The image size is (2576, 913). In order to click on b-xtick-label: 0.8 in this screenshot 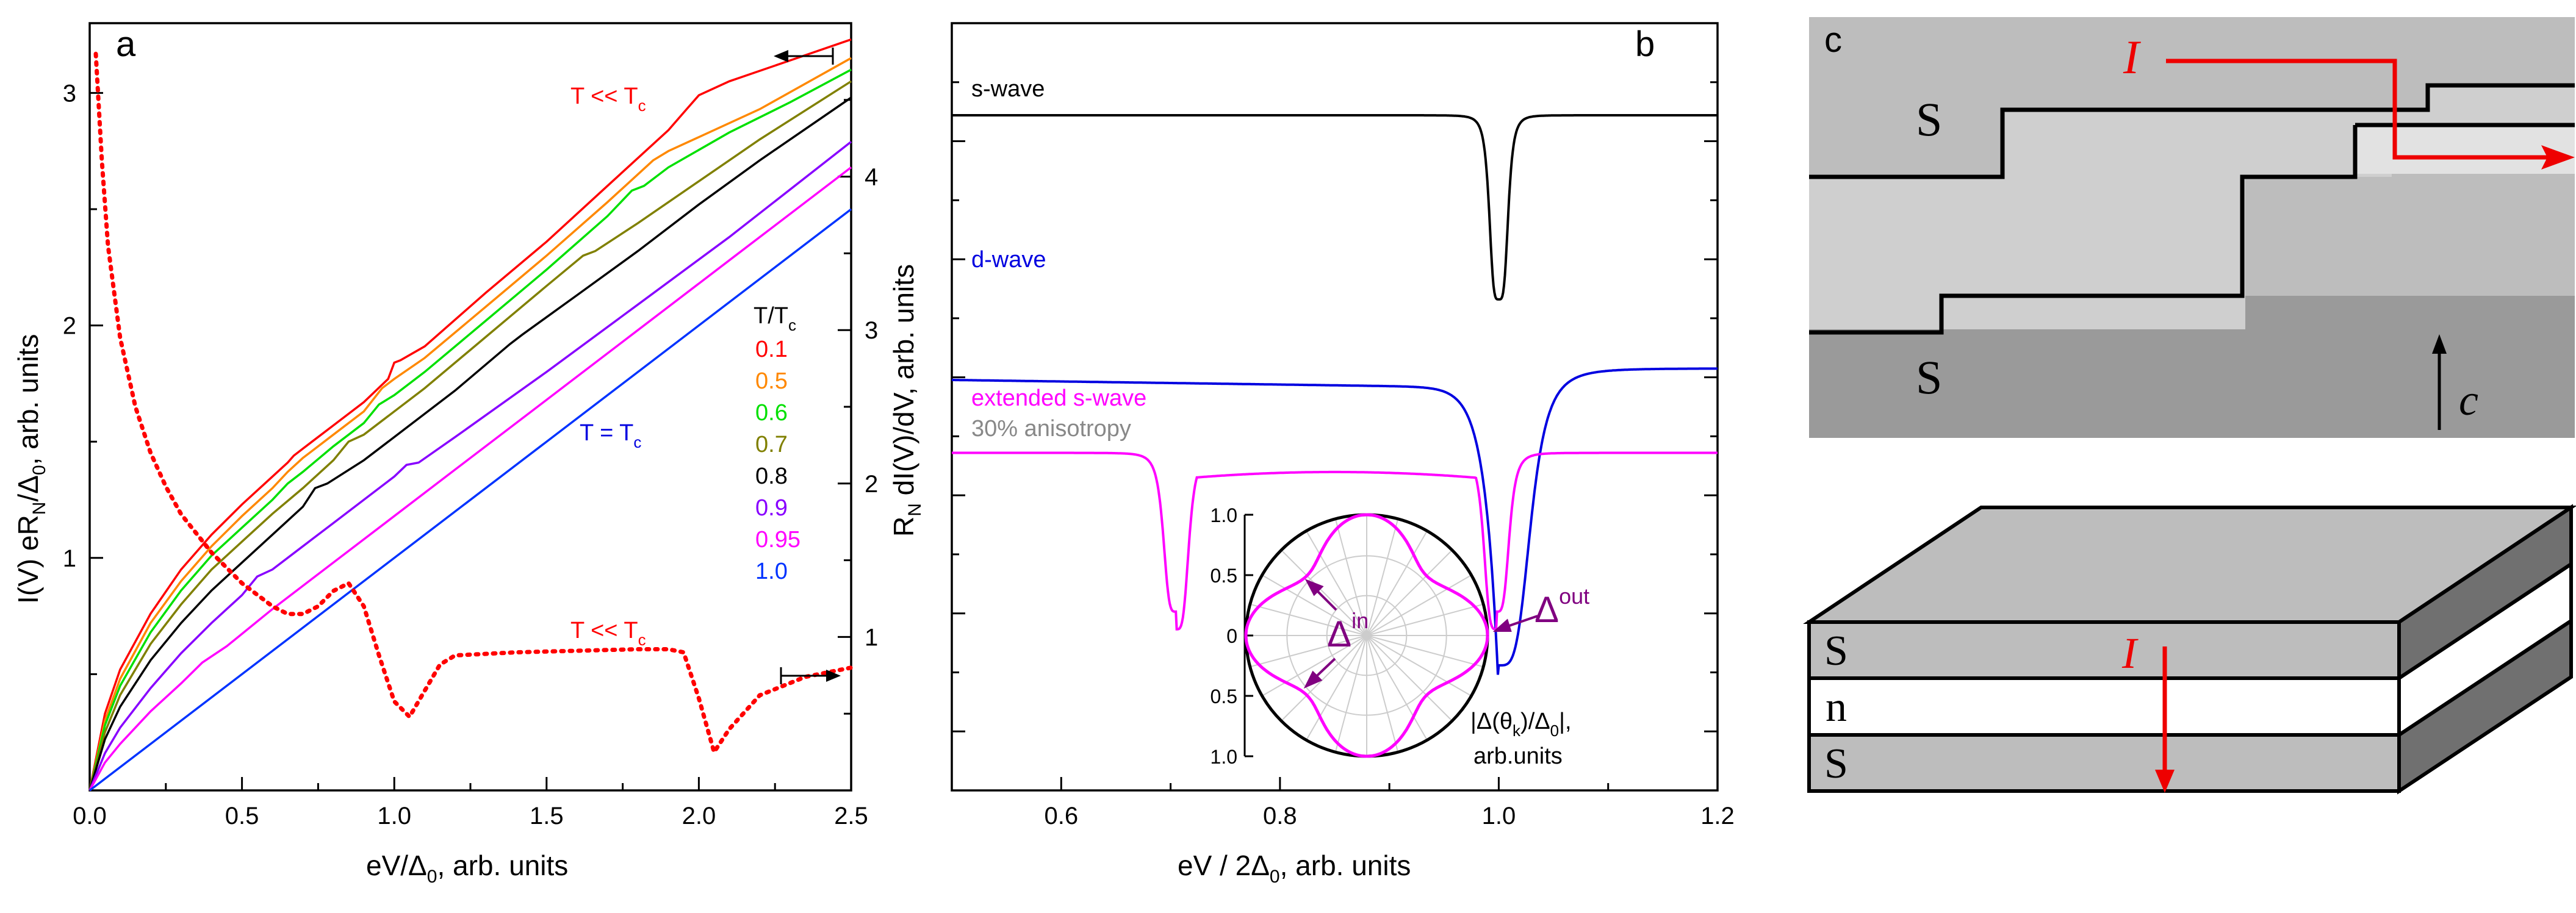, I will do `click(1280, 816)`.